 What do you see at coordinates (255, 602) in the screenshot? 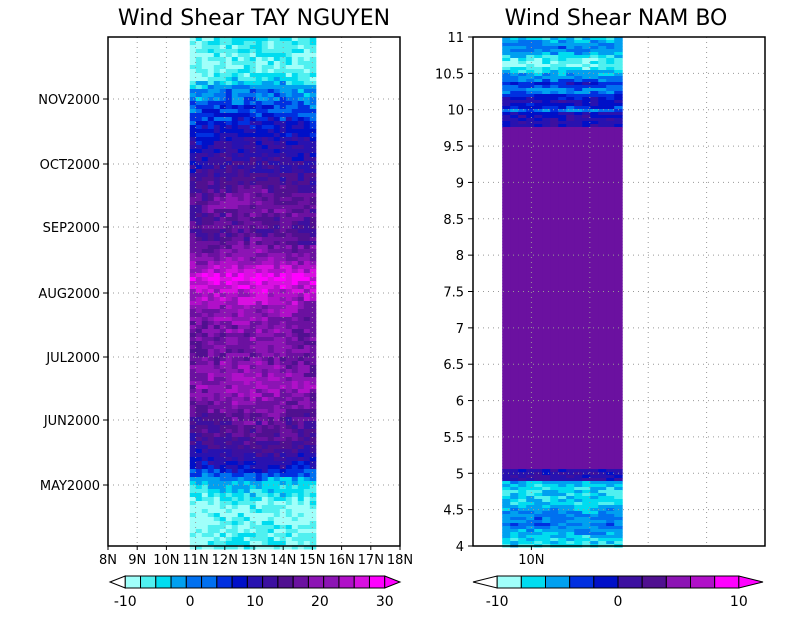
I see `colorbar-tick-label: 10` at bounding box center [255, 602].